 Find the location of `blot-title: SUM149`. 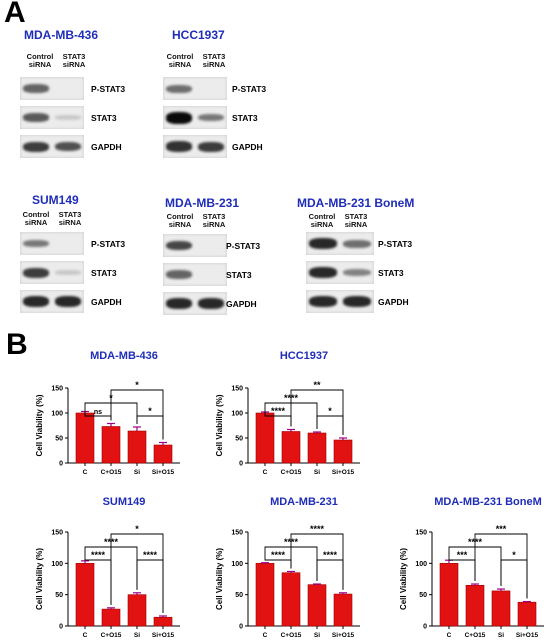

blot-title: SUM149 is located at coordinates (55, 200).